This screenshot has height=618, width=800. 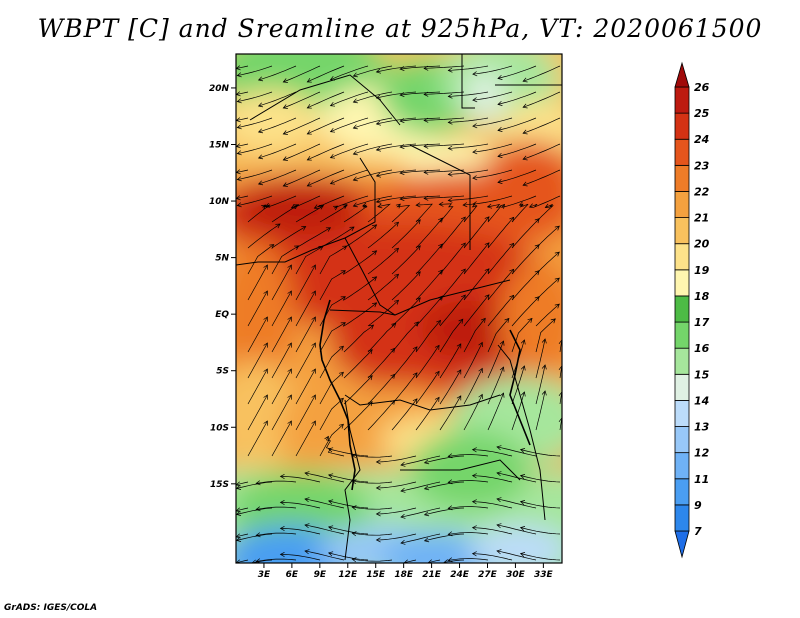 What do you see at coordinates (698, 505) in the screenshot?
I see `colorbar-label: 9` at bounding box center [698, 505].